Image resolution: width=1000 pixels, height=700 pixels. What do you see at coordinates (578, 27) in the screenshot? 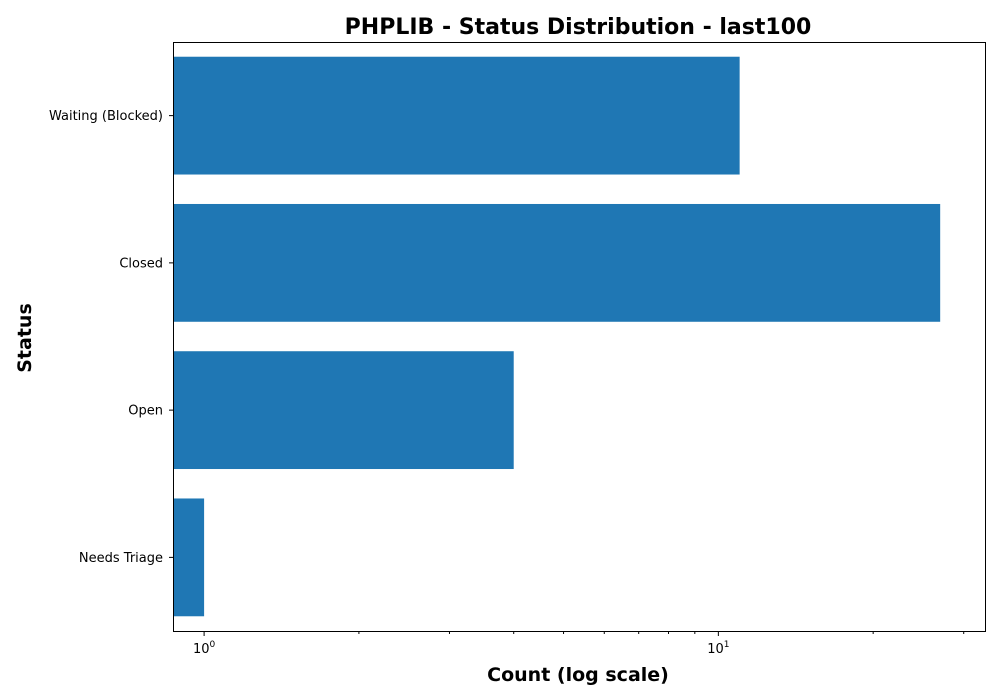
I see `chart-title: PHPLIB - Status Distribution - last100` at bounding box center [578, 27].